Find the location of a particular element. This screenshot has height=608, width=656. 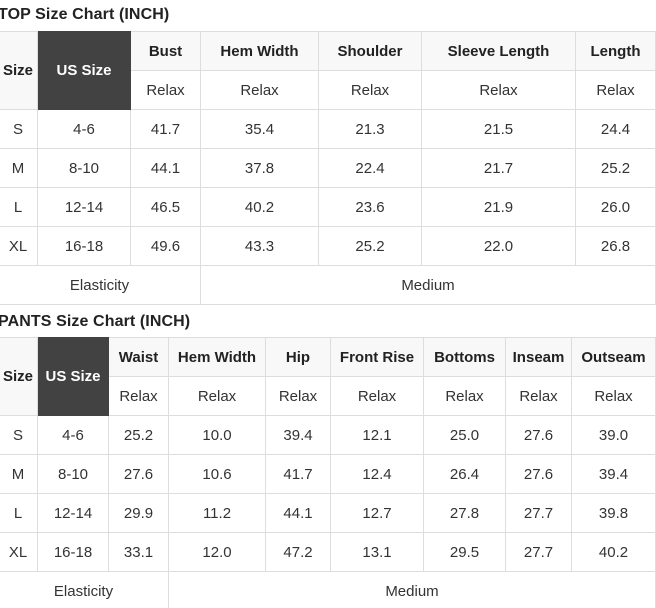

table-row: S 4-6 41.7 35.4 21.3 21.5 24.4 is located at coordinates (328, 129).